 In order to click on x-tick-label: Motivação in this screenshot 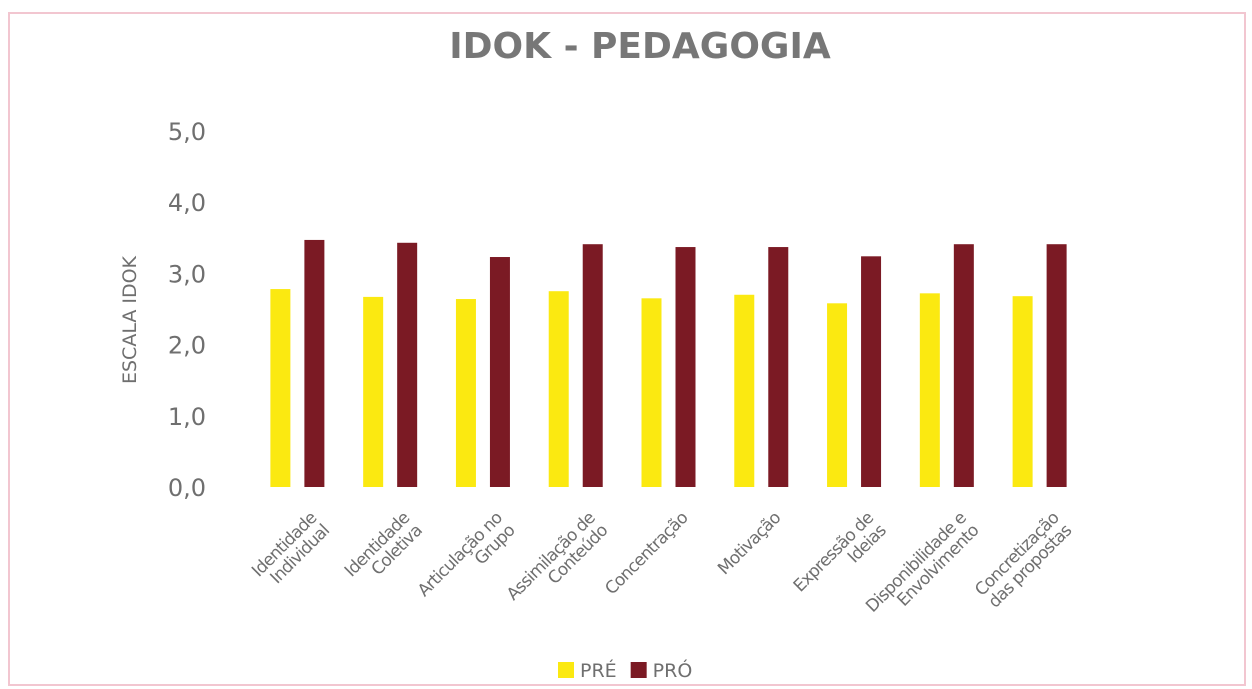, I will do `click(749, 543)`.